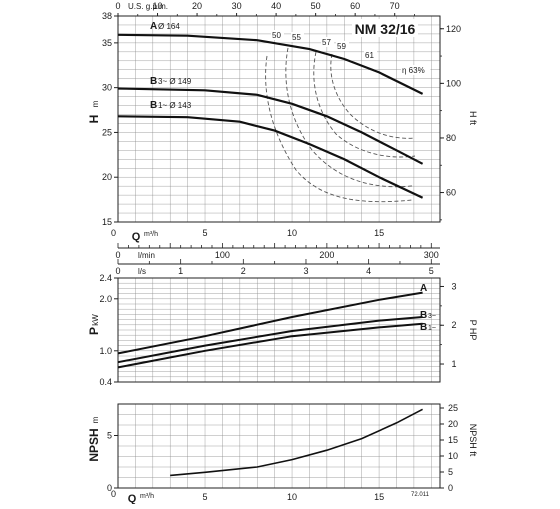 This screenshot has width=560, height=509. What do you see at coordinates (276, 6) in the screenshot?
I see `top-tick-label: 40` at bounding box center [276, 6].